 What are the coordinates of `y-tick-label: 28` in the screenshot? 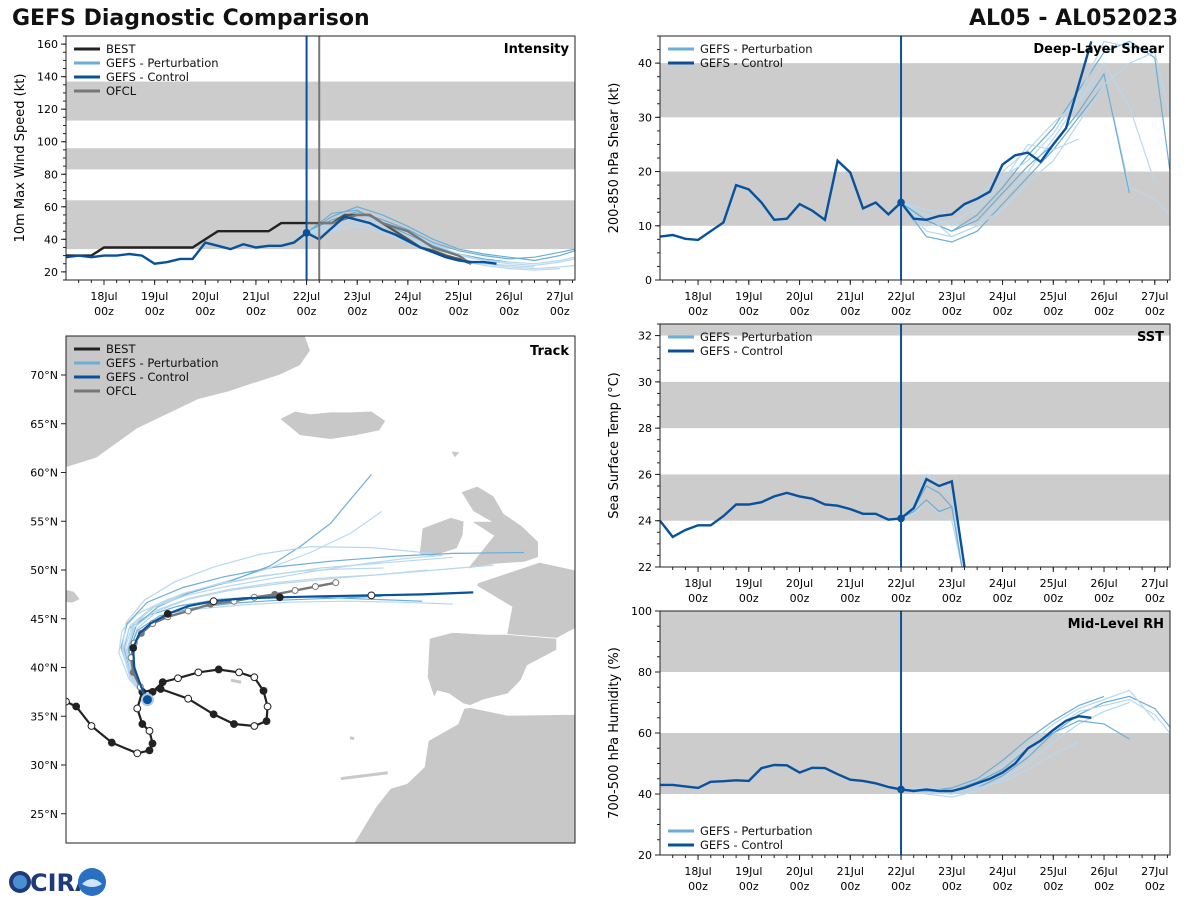 It's located at (645, 428).